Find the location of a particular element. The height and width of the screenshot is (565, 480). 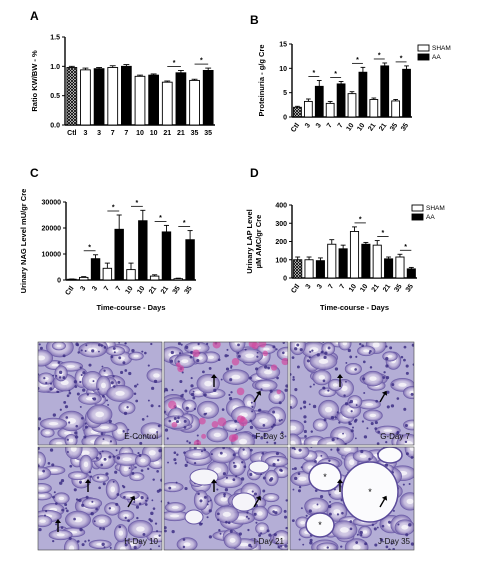

cyst is located at coordinates (370, 492).